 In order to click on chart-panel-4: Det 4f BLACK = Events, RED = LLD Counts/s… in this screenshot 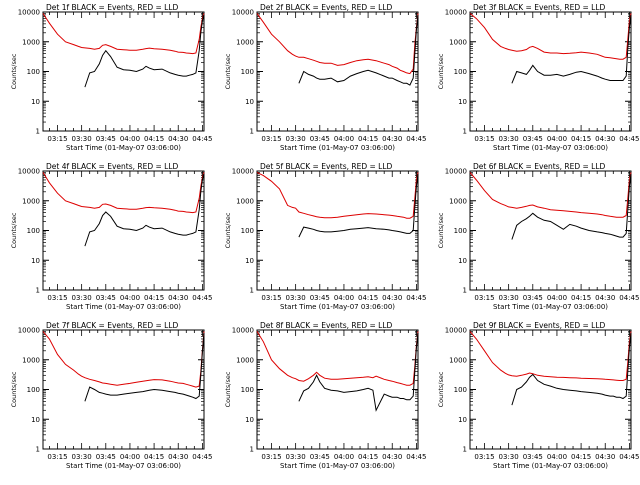, I will do `click(111, 236)`.